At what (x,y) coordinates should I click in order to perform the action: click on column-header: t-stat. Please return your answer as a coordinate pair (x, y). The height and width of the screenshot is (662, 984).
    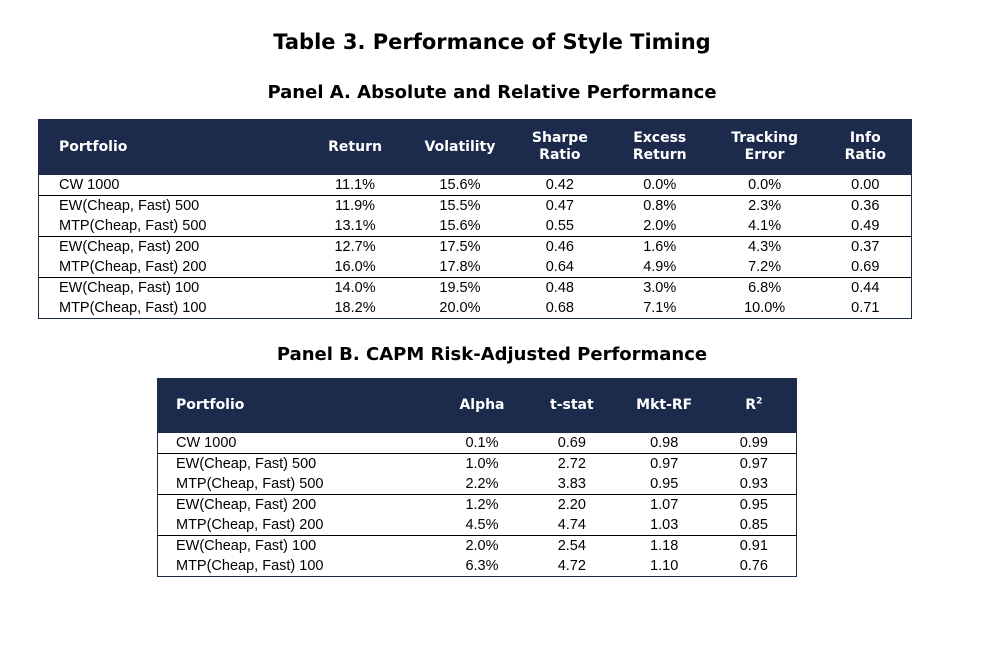
    Looking at the image, I should click on (572, 405).